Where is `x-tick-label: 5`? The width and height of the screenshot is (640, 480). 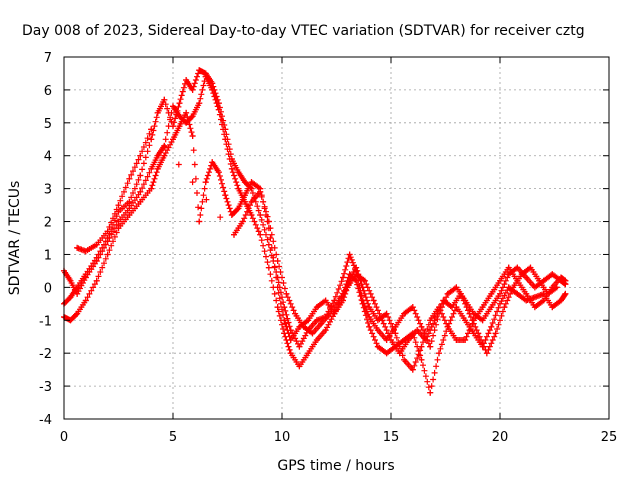
x-tick-label: 5 is located at coordinates (173, 437).